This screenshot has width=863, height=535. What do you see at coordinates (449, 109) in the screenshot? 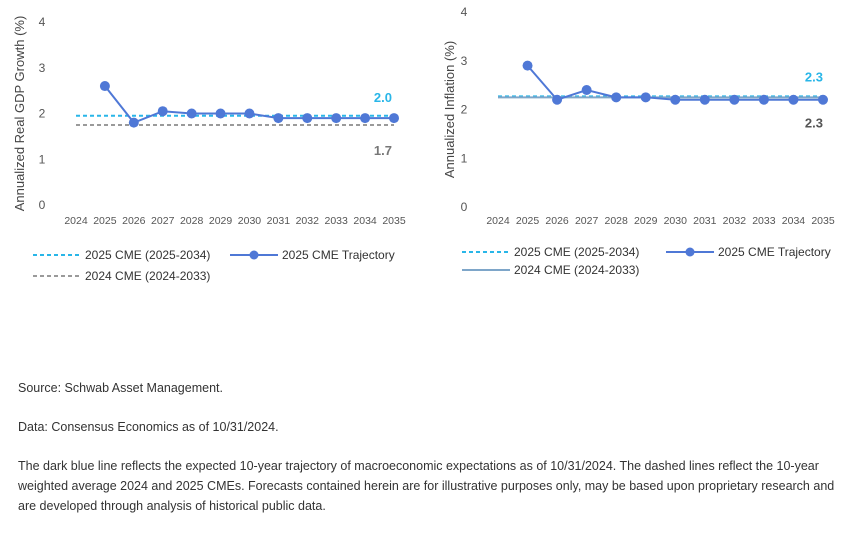
I see `y-axis-label: Annualized Inflation (%)` at bounding box center [449, 109].